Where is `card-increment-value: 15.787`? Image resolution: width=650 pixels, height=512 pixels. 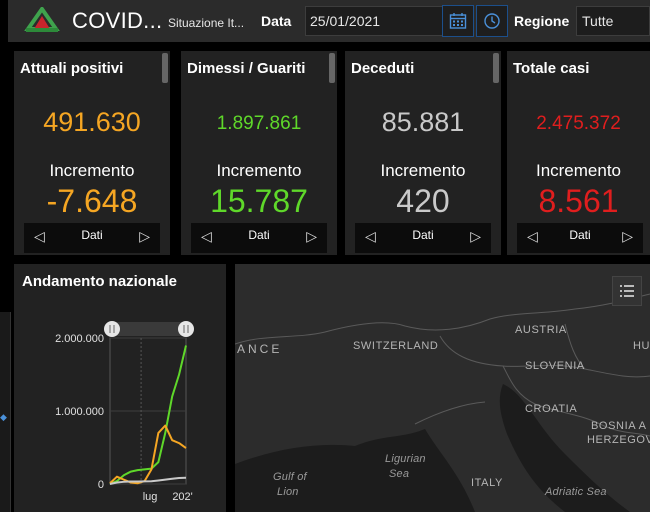 card-increment-value: 15.787 is located at coordinates (259, 201).